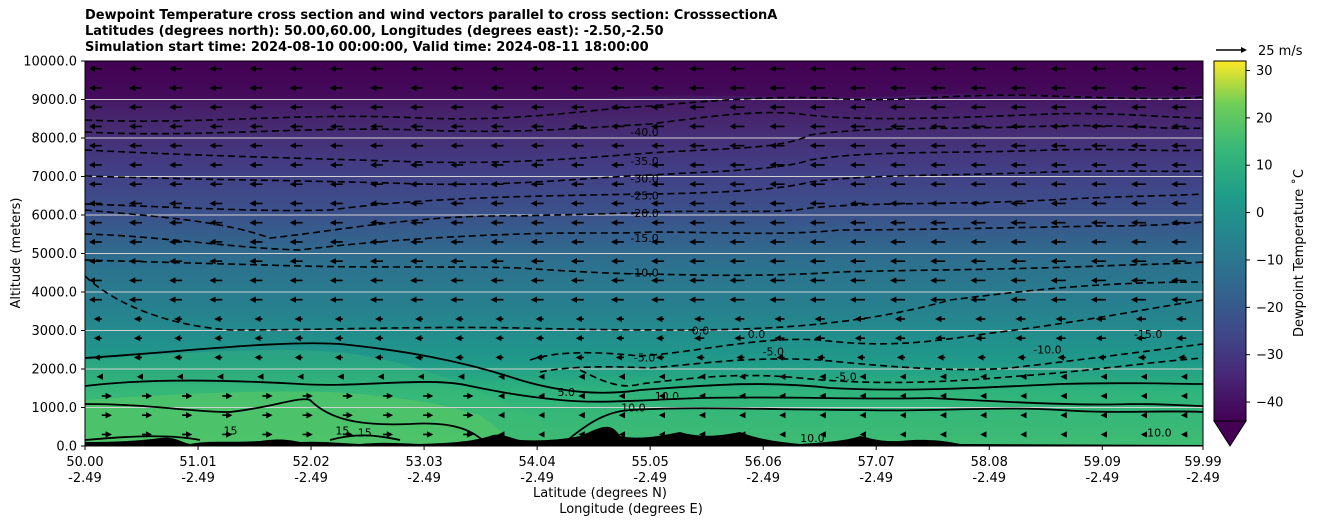 This screenshot has width=1320, height=526. What do you see at coordinates (989, 462) in the screenshot?
I see `x-tick-lat: 58.08` at bounding box center [989, 462].